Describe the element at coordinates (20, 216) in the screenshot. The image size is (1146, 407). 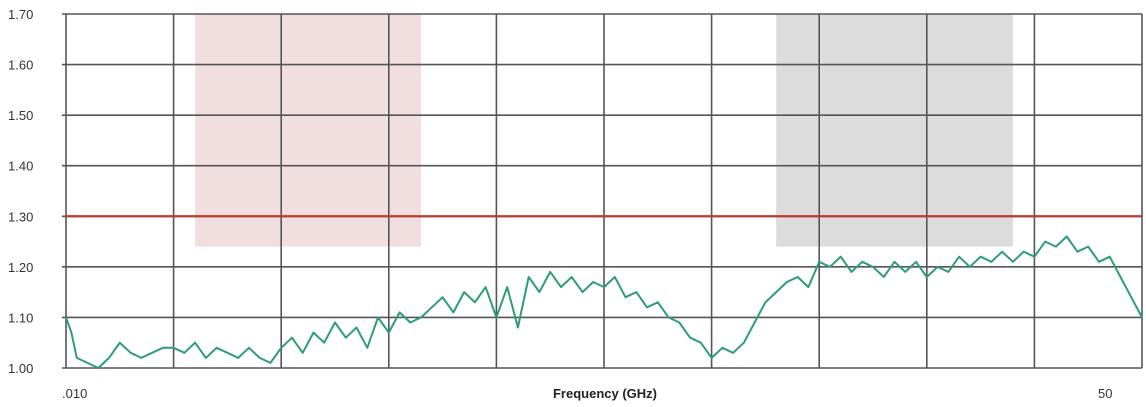
I see `y-tick-label: 1.30` at that location.